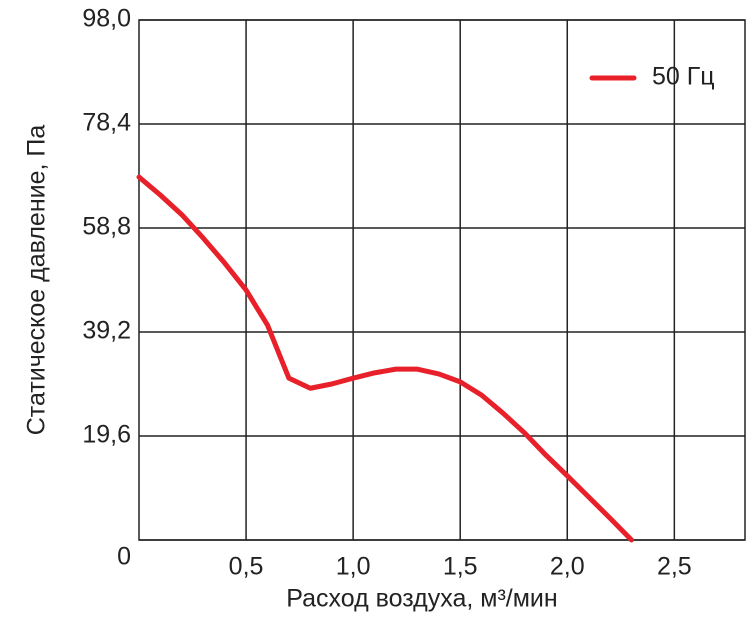 The width and height of the screenshot is (754, 618). Describe the element at coordinates (567, 567) in the screenshot. I see `x-tick-label: 2,0` at that location.